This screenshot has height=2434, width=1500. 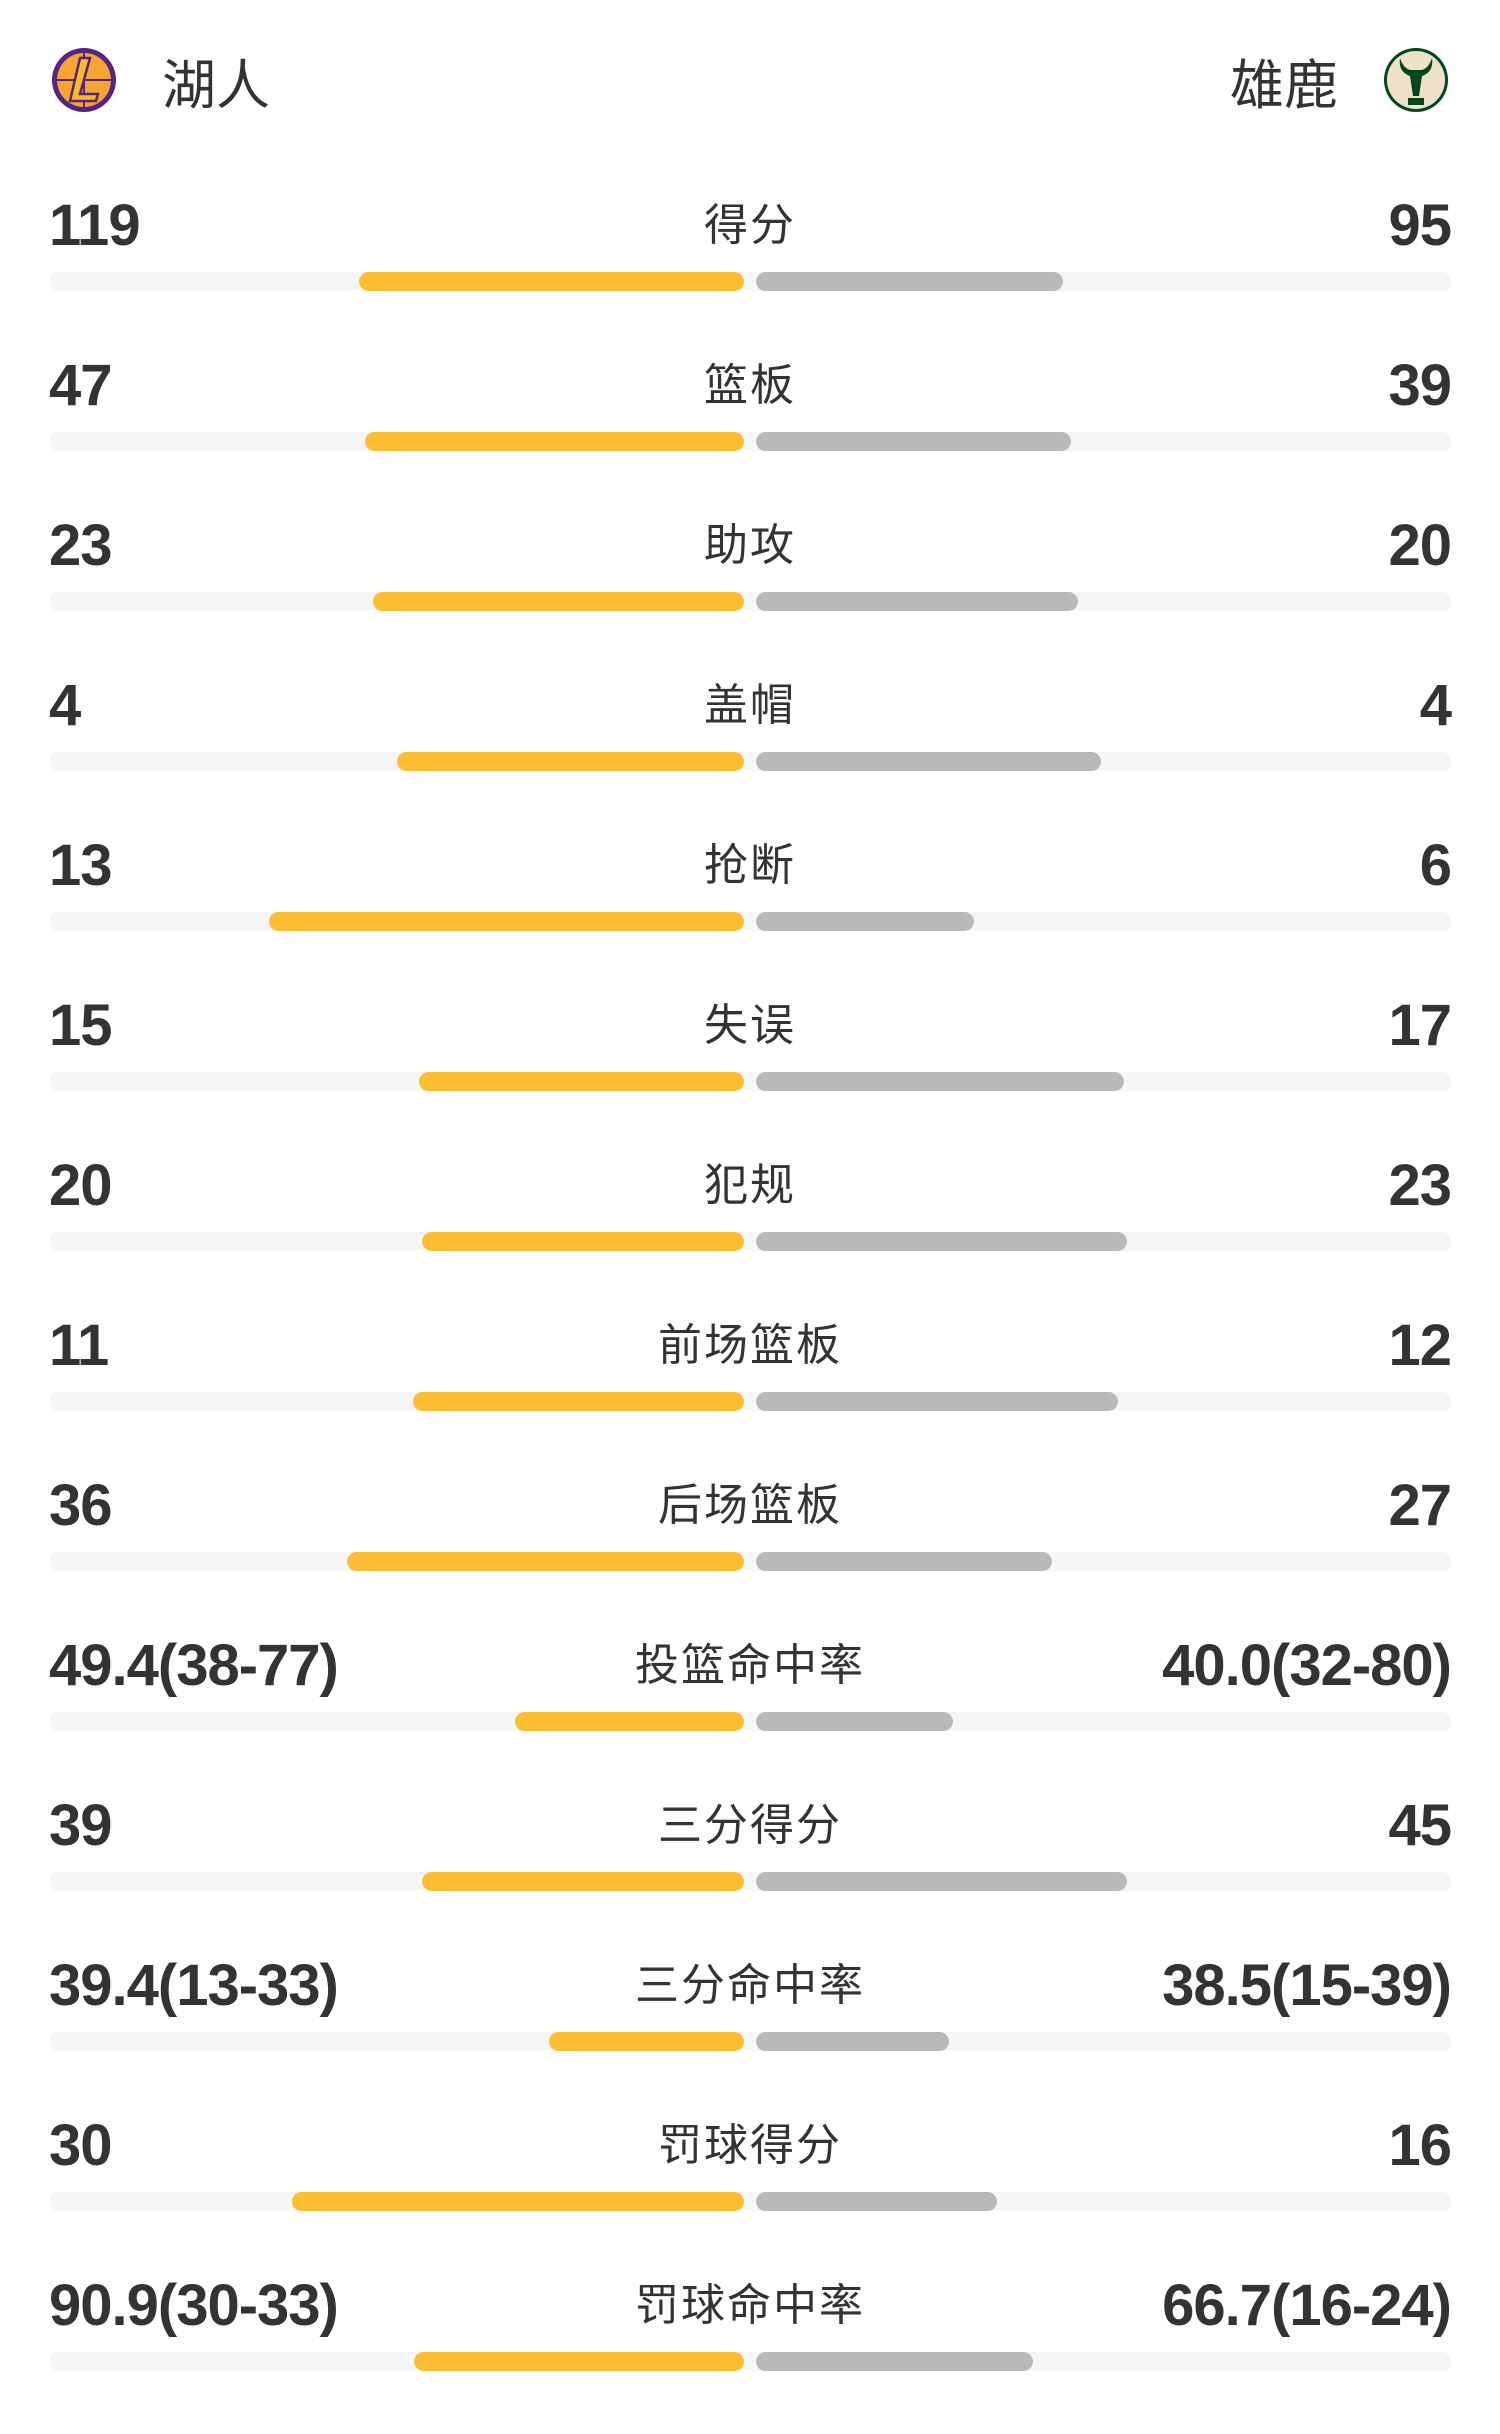 I want to click on stat-row: 47 篮板 39, so click(x=750, y=433).